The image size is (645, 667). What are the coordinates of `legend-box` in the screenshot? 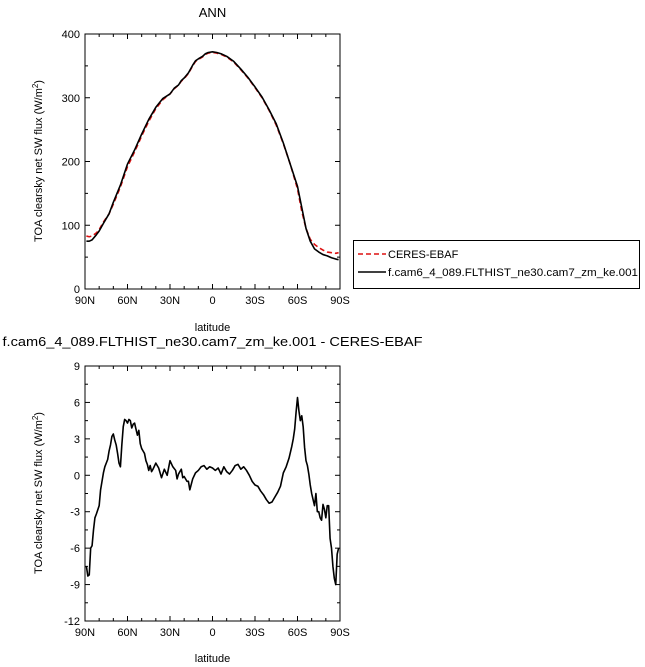 It's located at (496, 264).